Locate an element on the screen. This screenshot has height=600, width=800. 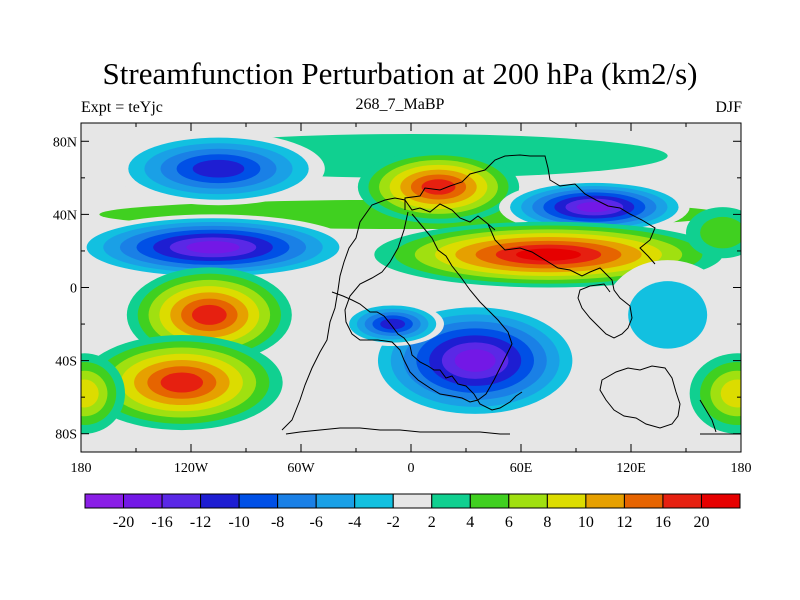
colorbar-label: 2 is located at coordinates (432, 522).